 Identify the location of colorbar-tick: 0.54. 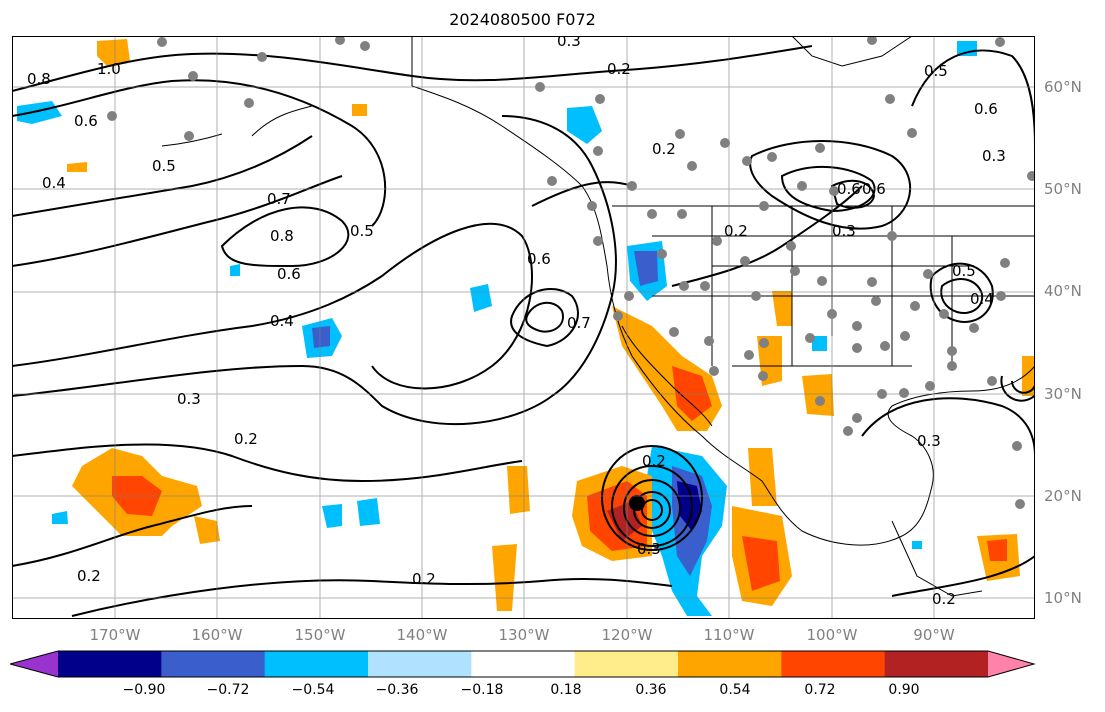
(735, 690).